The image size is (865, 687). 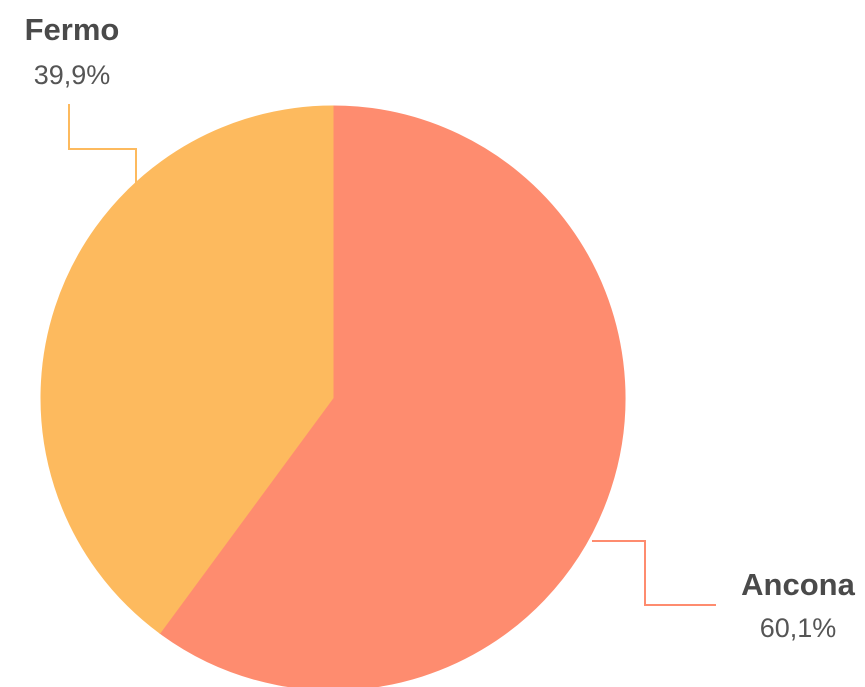 What do you see at coordinates (798, 584) in the screenshot?
I see `slice-name-ancona: Ancona` at bounding box center [798, 584].